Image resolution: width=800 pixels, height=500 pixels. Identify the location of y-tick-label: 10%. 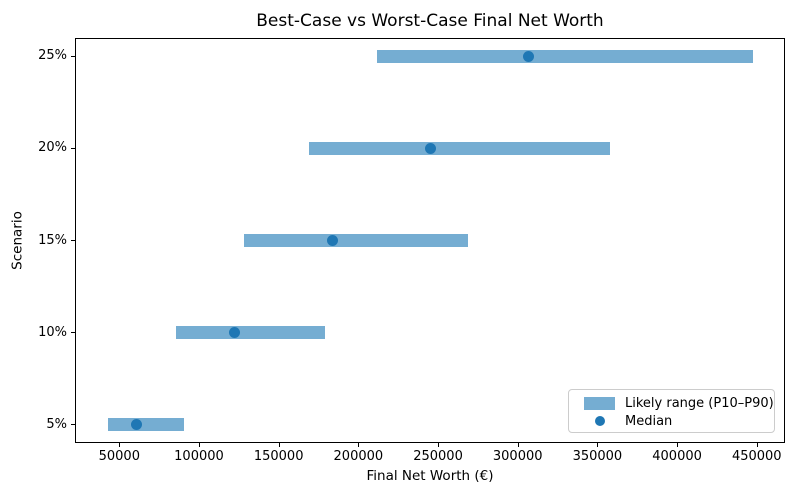
(52, 332).